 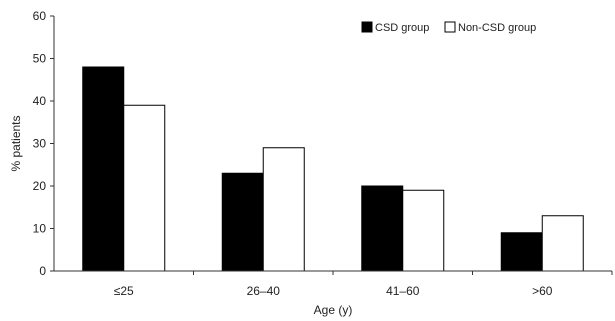 What do you see at coordinates (40, 229) in the screenshot?
I see `y-tick-label: 10` at bounding box center [40, 229].